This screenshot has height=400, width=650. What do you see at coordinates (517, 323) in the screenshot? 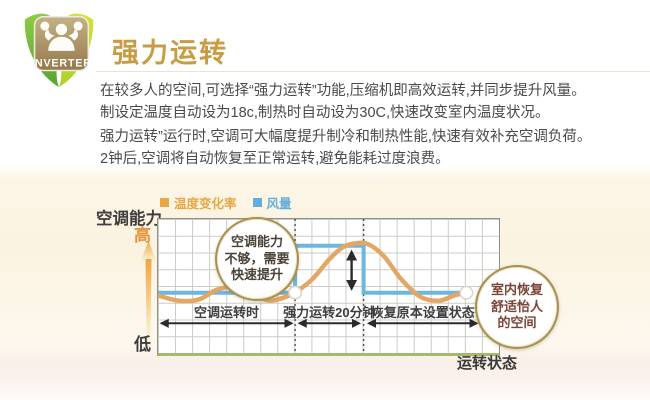
I see `annotation-line: 的空间` at bounding box center [517, 323].